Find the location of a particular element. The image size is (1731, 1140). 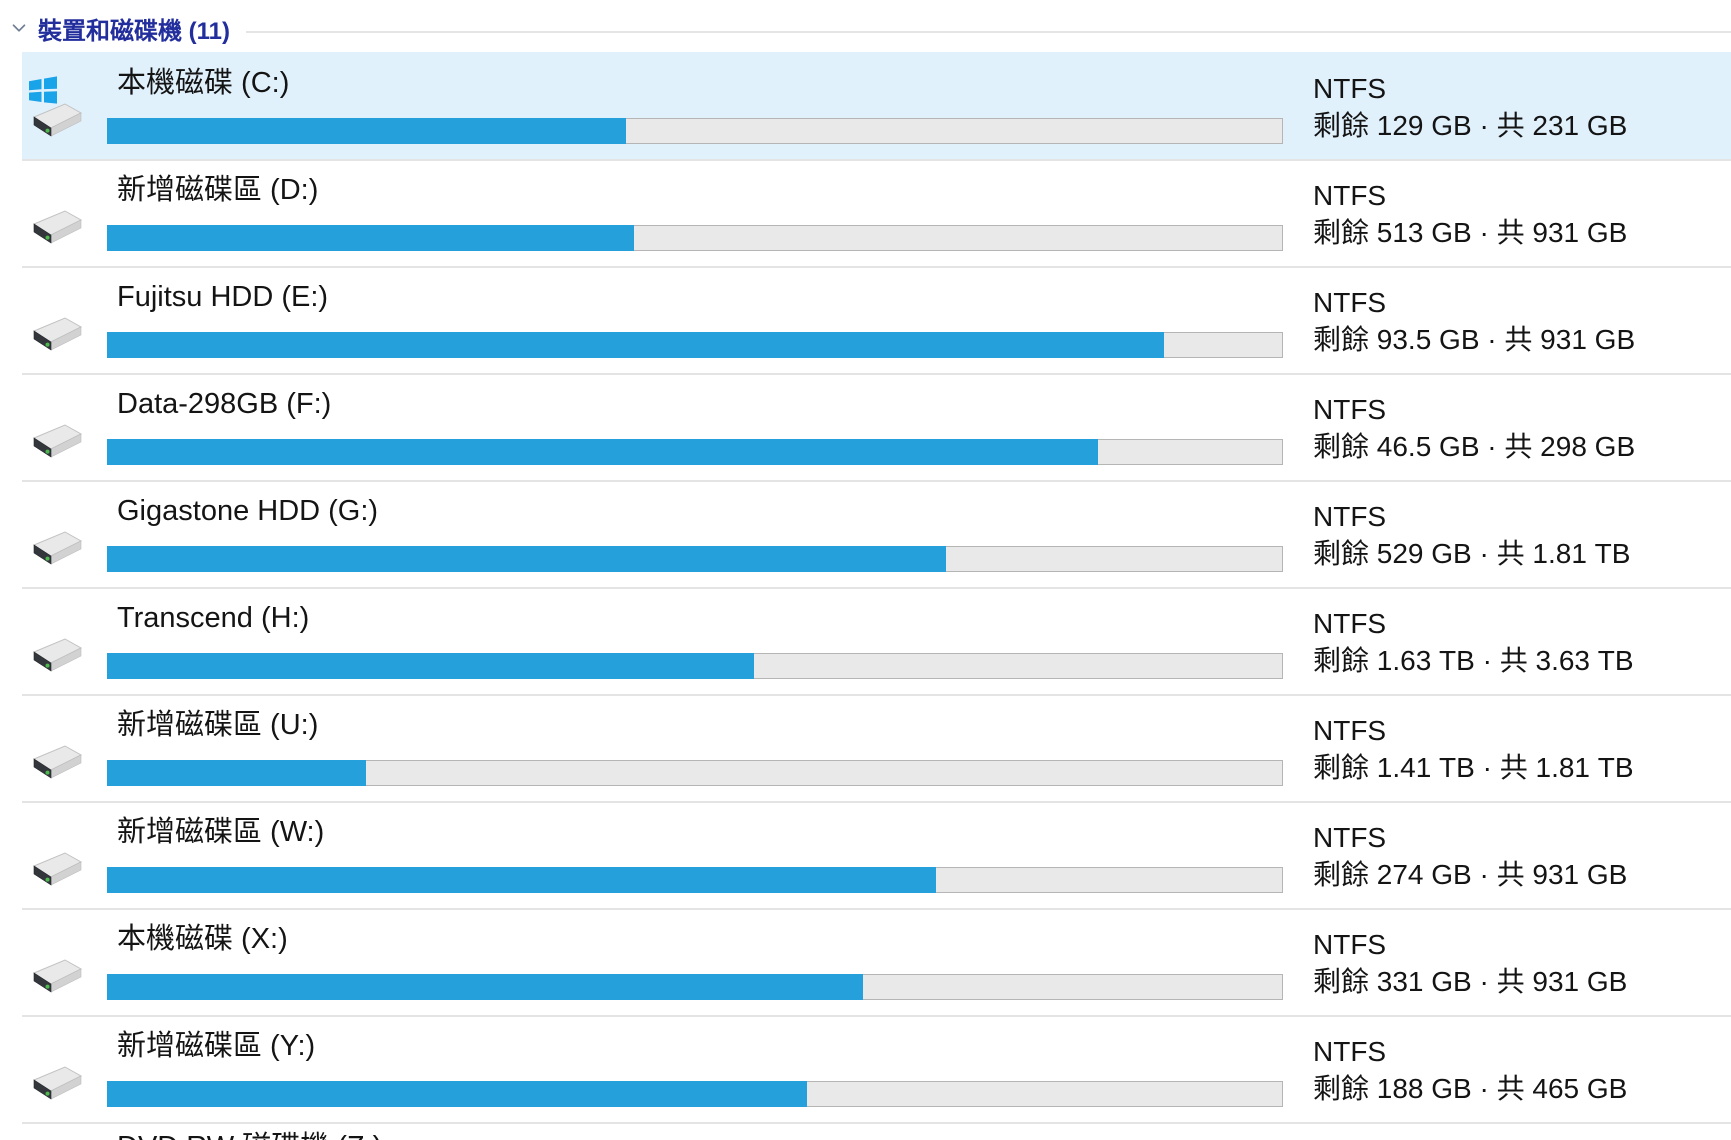

drive-info: NTFS 剩餘 331 GB · 共 931 GB is located at coordinates (1470, 963).